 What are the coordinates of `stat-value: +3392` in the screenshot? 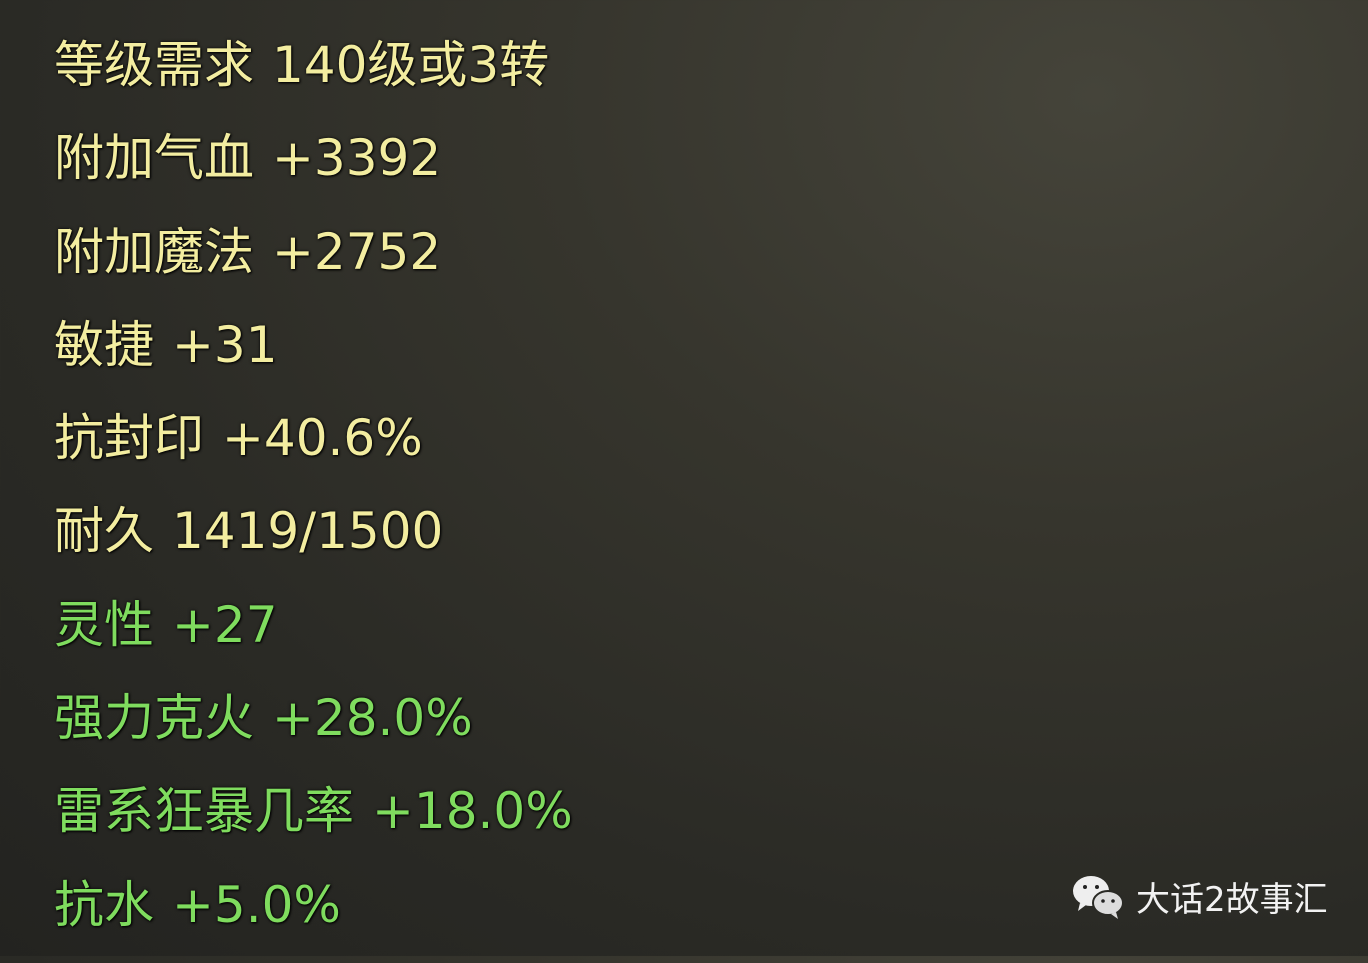 It's located at (357, 158).